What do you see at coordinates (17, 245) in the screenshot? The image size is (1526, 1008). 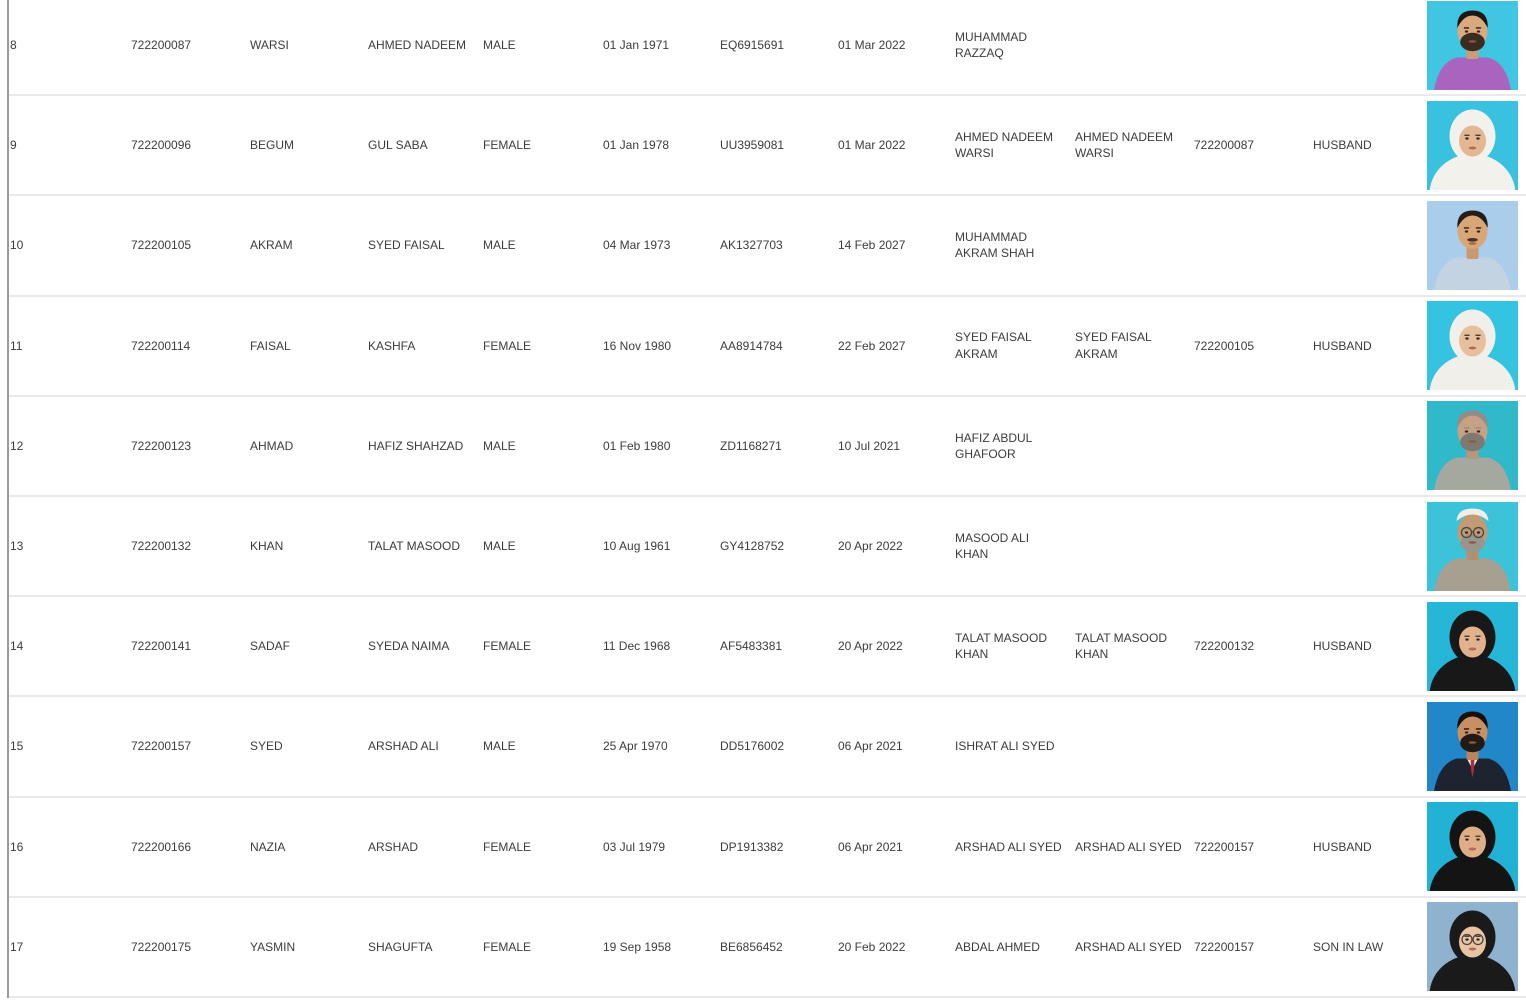 I see `cell-row-number: 10` at bounding box center [17, 245].